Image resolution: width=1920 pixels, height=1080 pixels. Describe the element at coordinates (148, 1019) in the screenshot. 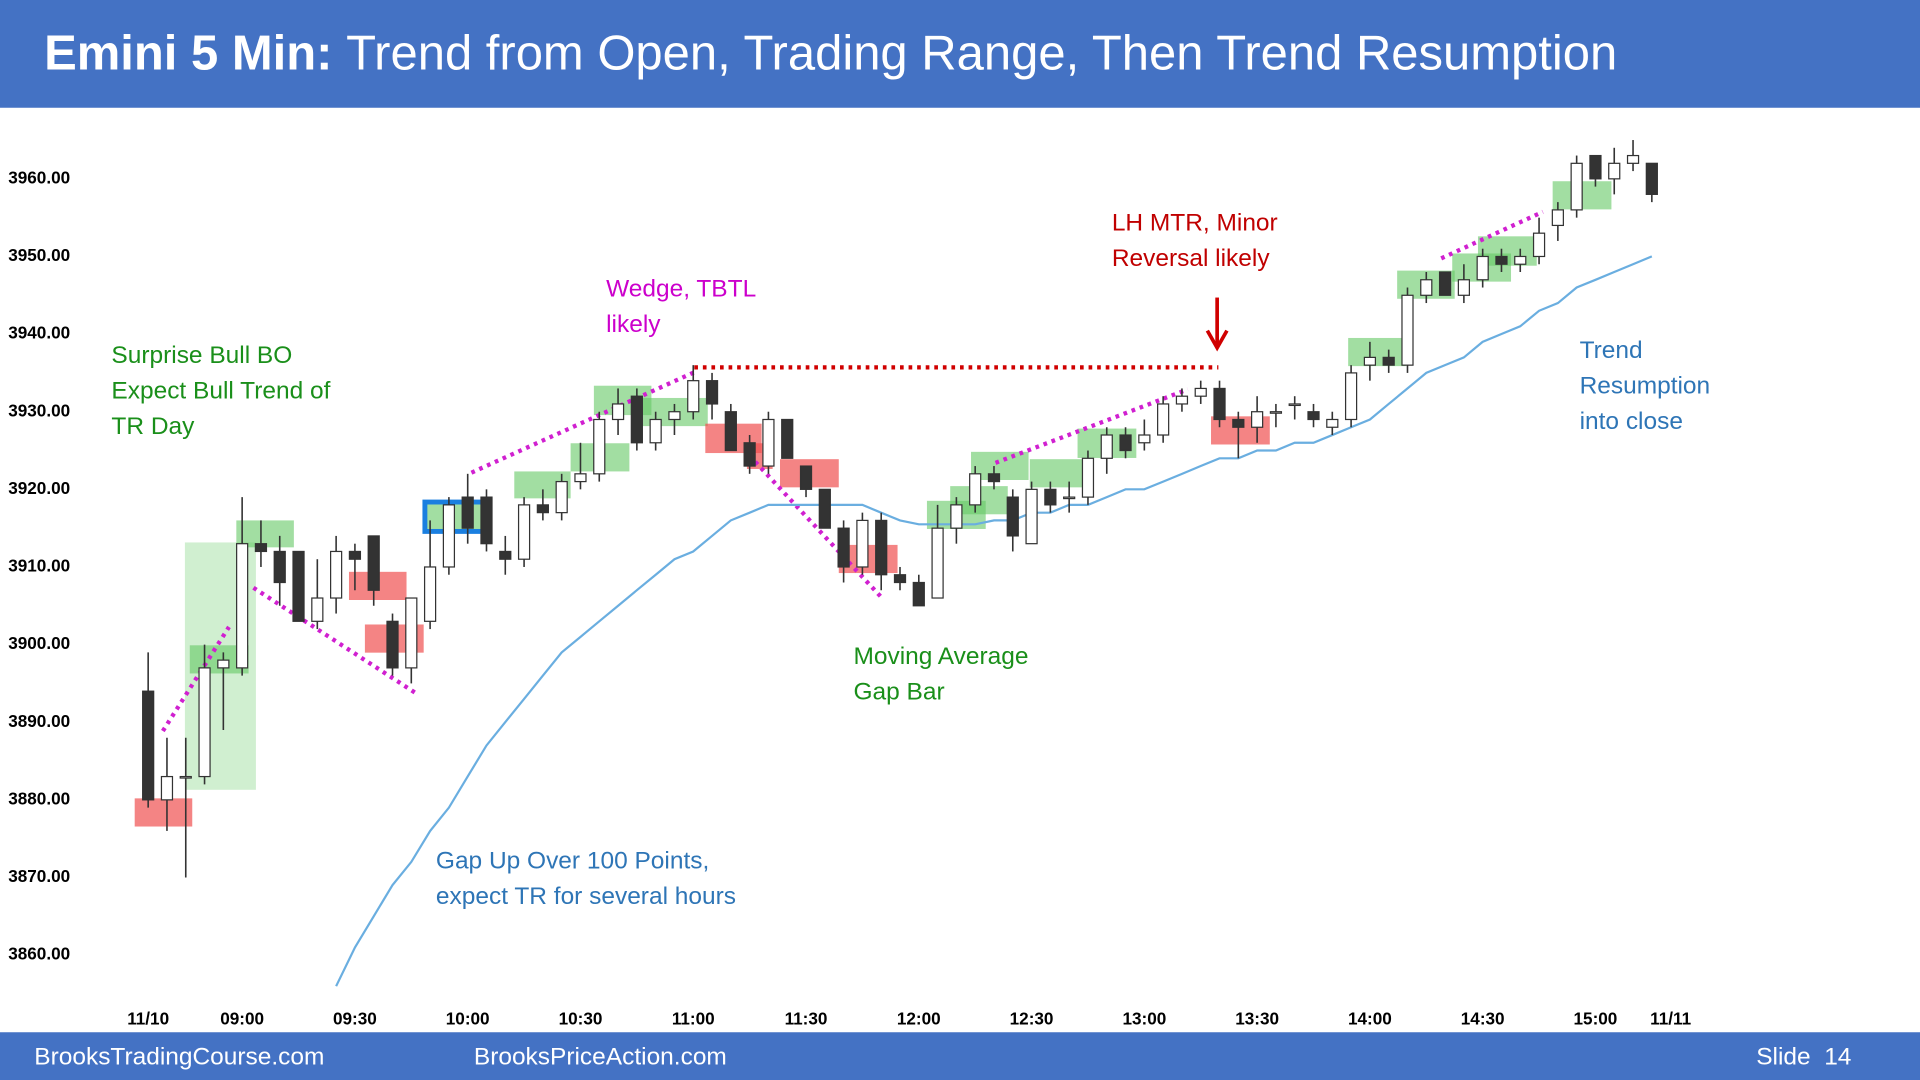

I see `x-tick-label: 11/10` at that location.